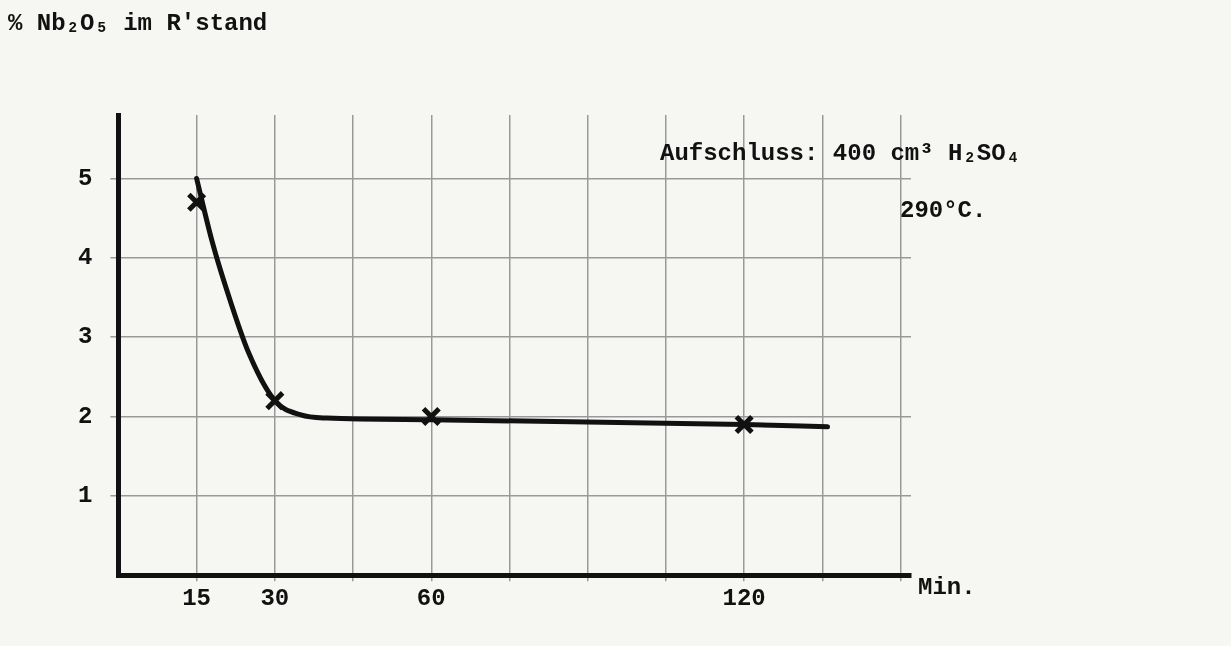 Image resolution: width=1231 pixels, height=646 pixels. I want to click on y-tick-label: 5, so click(85, 178).